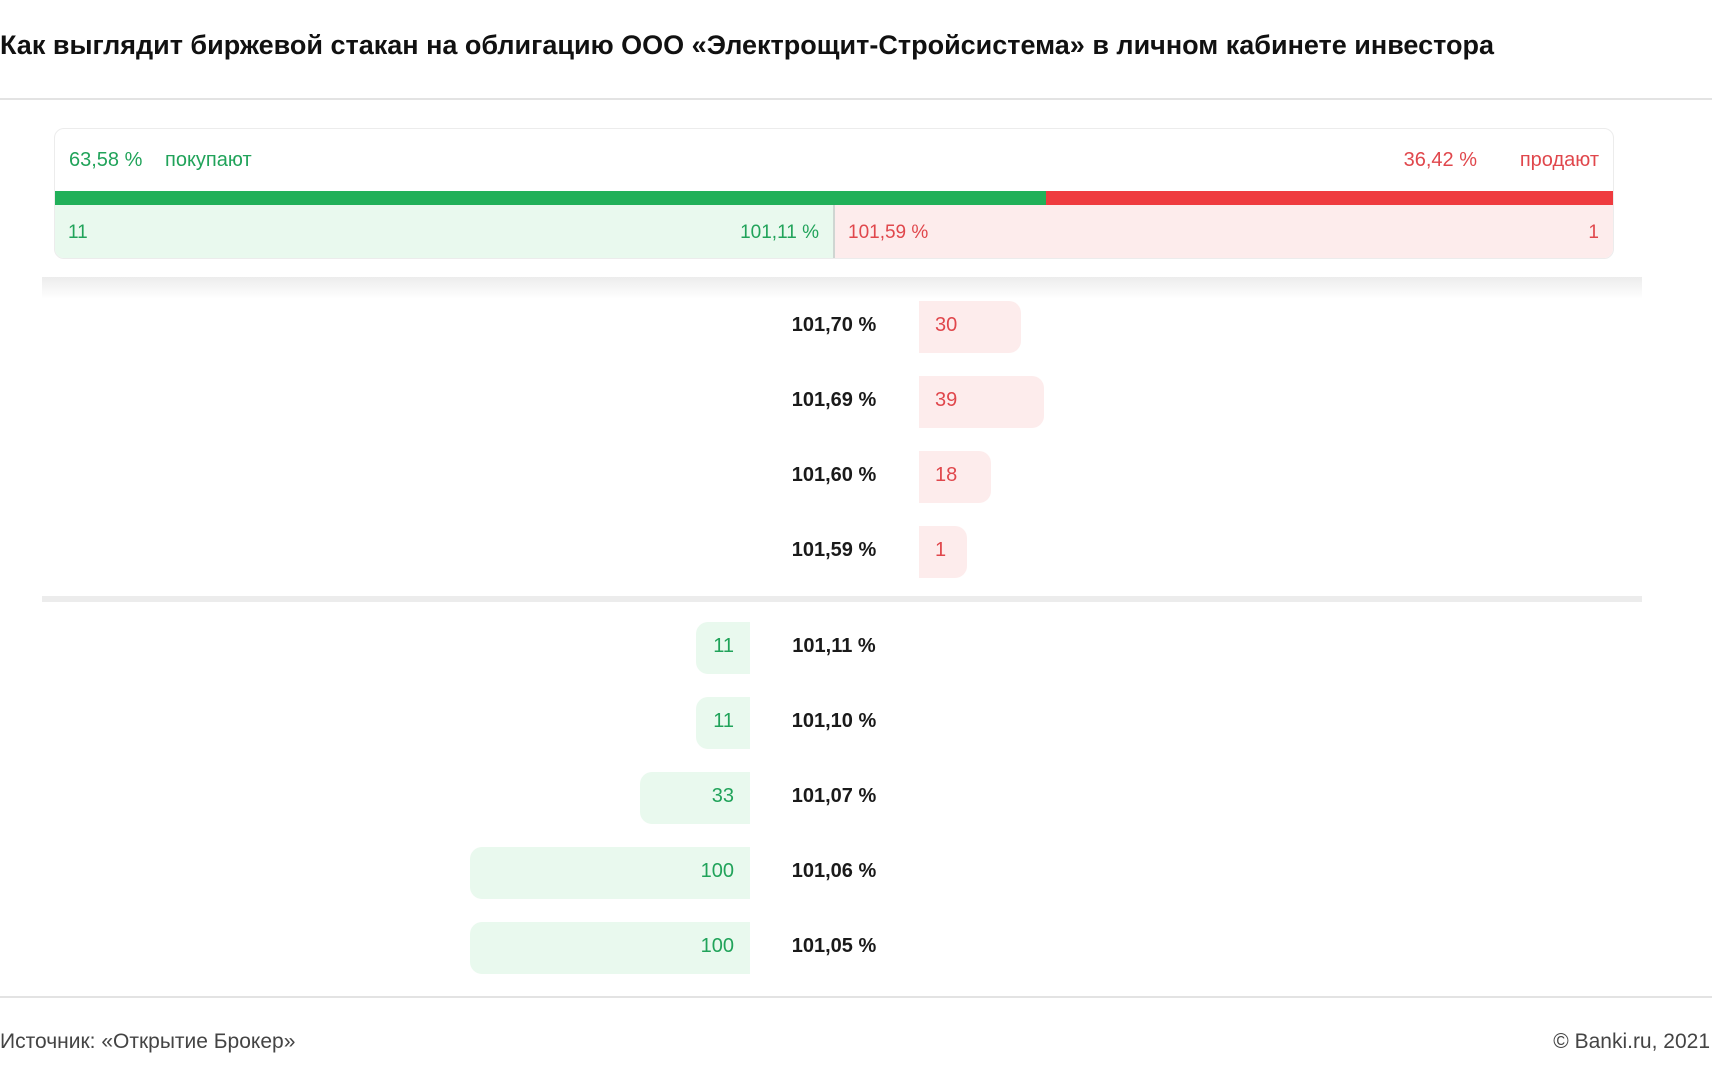 The image size is (1712, 1076). I want to click on ask-volume-bar: 39, so click(981, 402).